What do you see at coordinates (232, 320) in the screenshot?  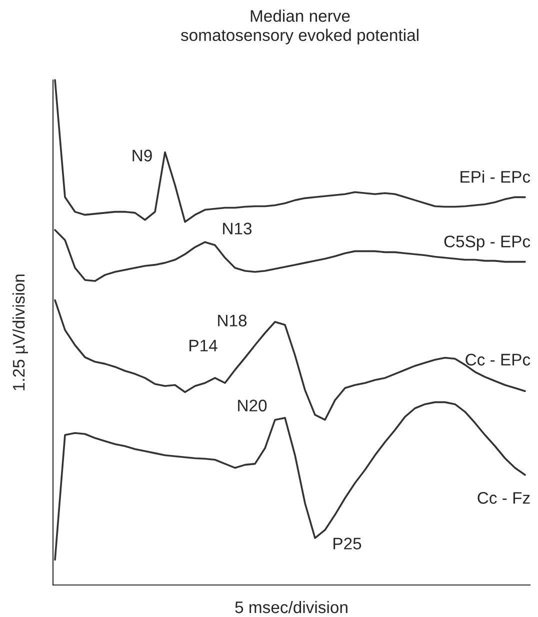 I see `annotation: N18` at bounding box center [232, 320].